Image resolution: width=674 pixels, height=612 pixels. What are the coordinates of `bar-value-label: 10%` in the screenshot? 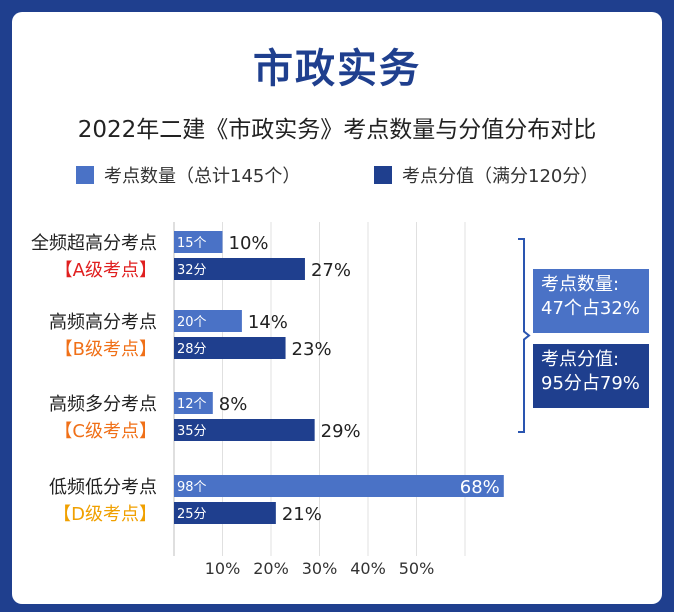 It's located at (249, 243).